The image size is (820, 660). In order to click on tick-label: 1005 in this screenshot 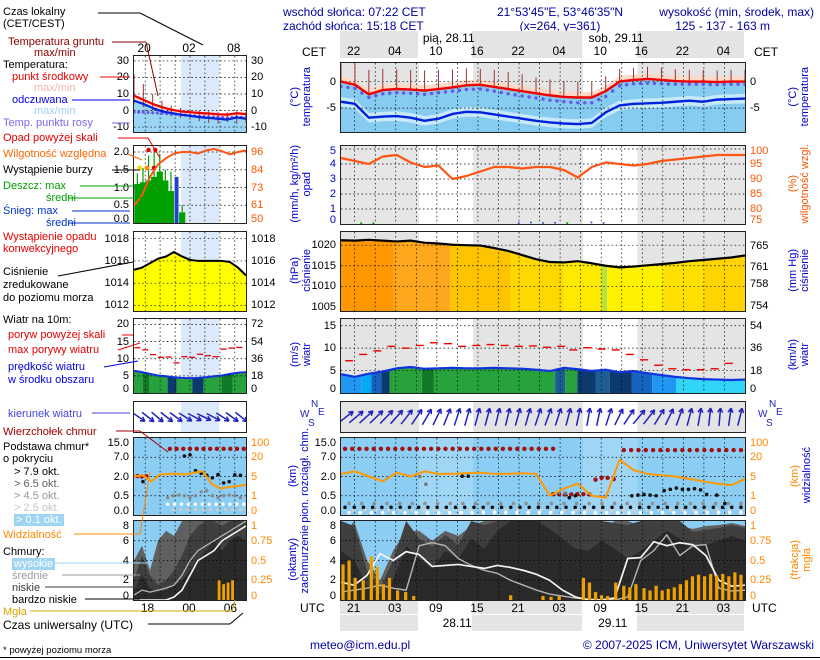, I will do `click(323, 306)`.